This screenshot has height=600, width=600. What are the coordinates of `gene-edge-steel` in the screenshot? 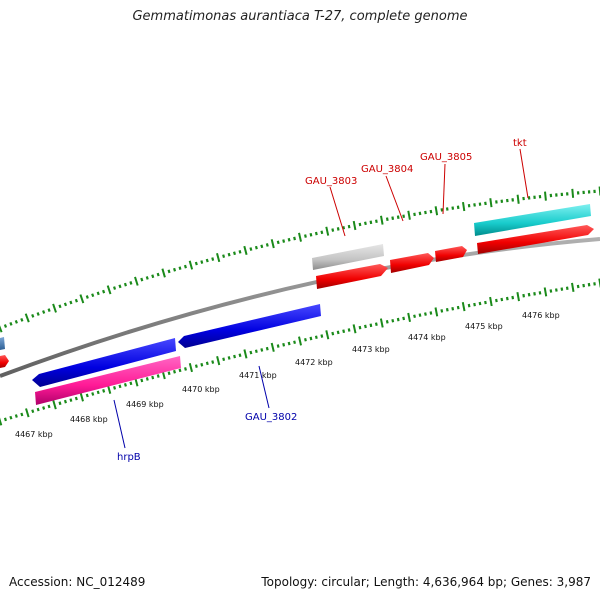 It's located at (2, 343).